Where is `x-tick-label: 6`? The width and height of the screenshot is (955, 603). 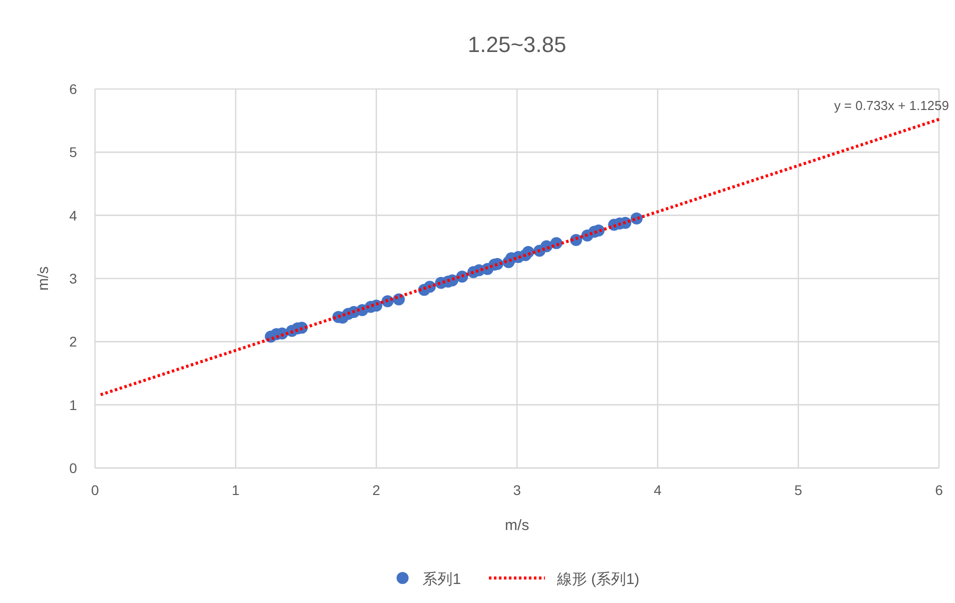 x-tick-label: 6 is located at coordinates (939, 490).